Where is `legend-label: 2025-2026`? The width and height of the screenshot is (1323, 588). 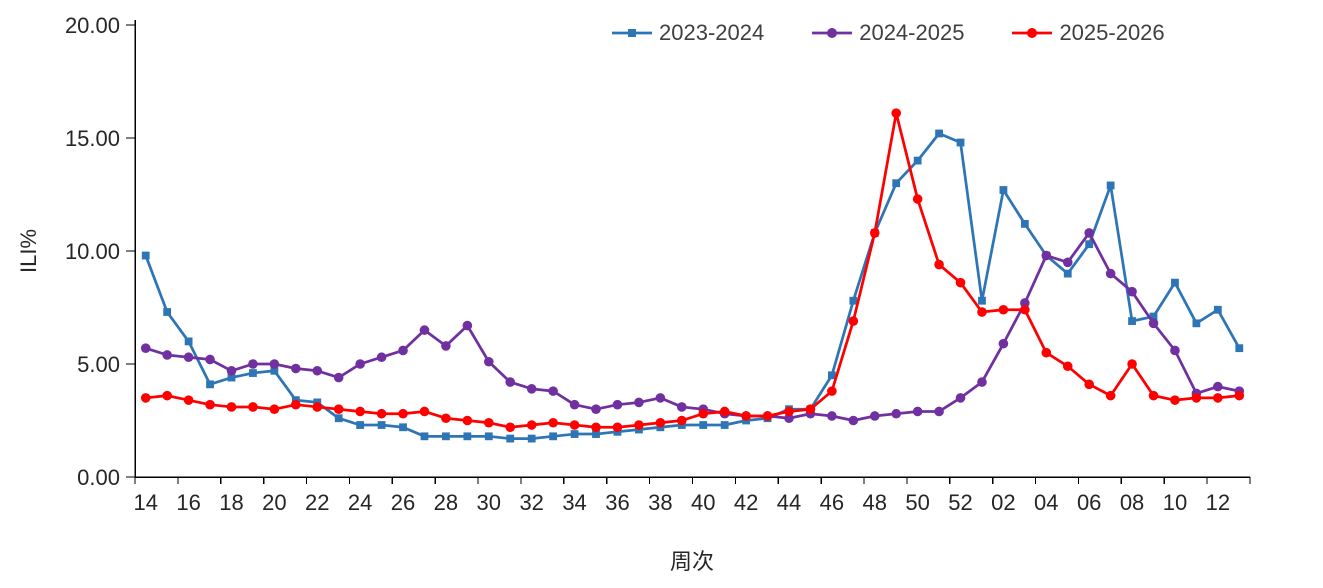 legend-label: 2025-2026 is located at coordinates (1112, 32).